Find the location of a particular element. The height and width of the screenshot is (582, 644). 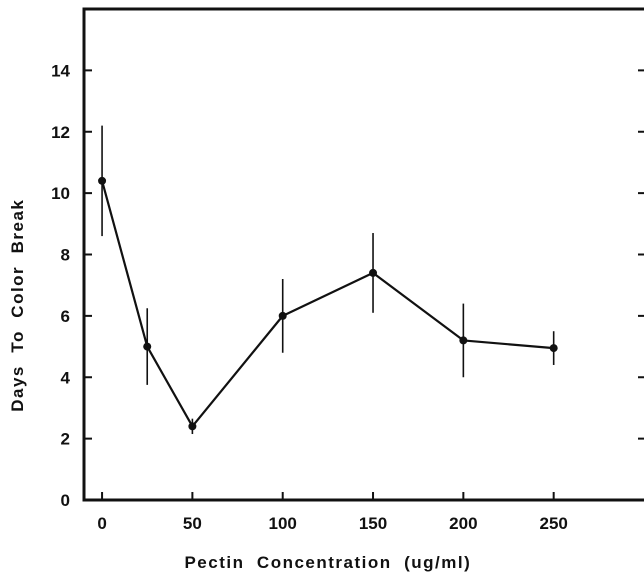

y-tick-label: 0 is located at coordinates (65, 500).